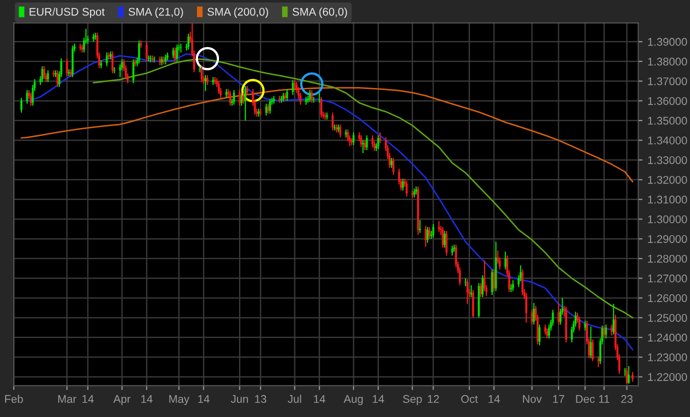 This screenshot has height=417, width=690. I want to click on y-tick-label: 1.27000, so click(668, 278).